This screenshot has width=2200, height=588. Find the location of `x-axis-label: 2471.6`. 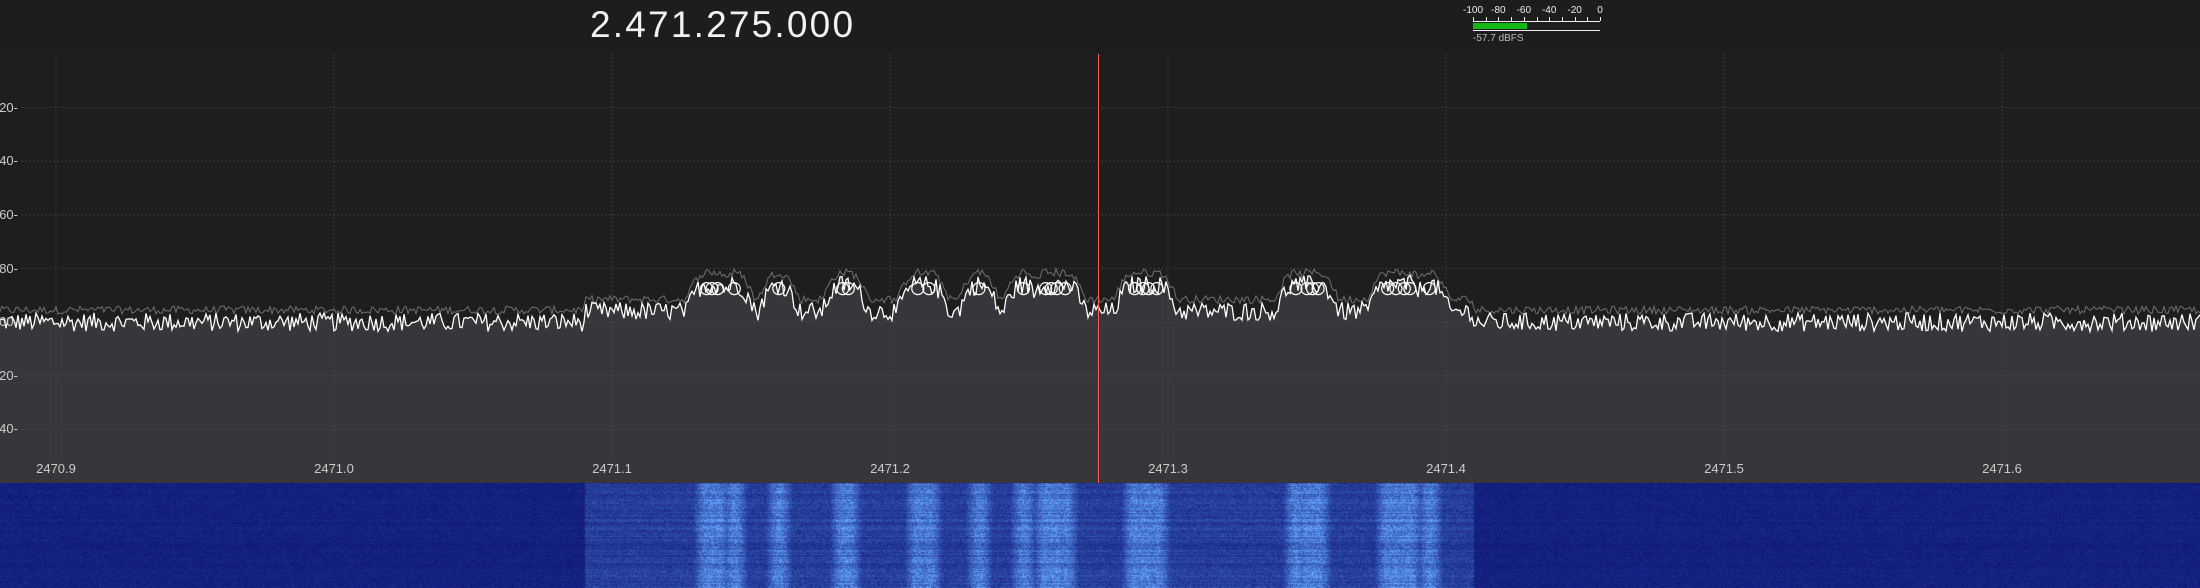

x-axis-label: 2471.6 is located at coordinates (2002, 468).